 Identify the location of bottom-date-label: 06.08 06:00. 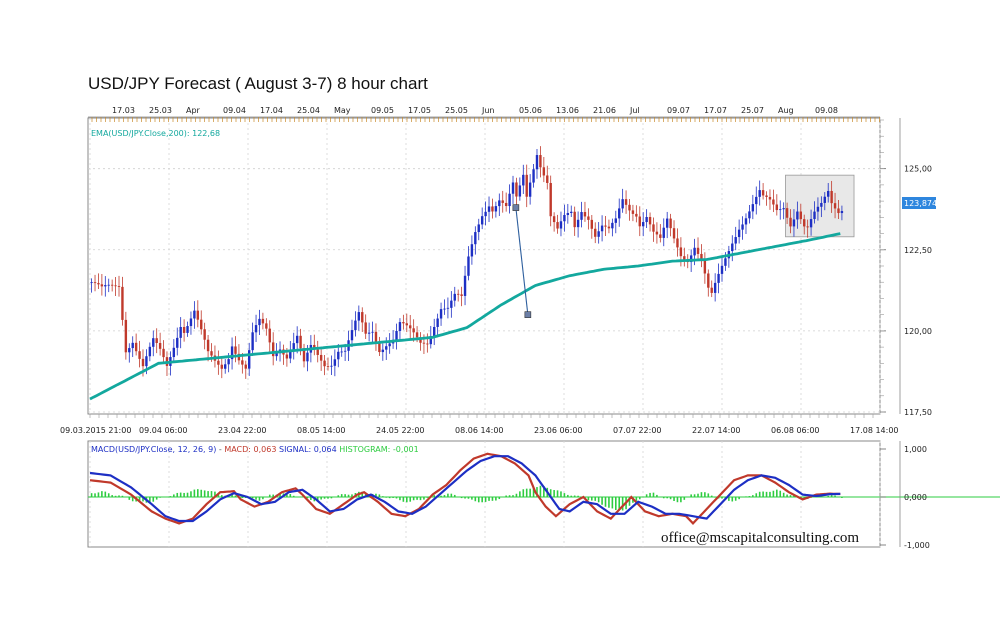
(795, 430).